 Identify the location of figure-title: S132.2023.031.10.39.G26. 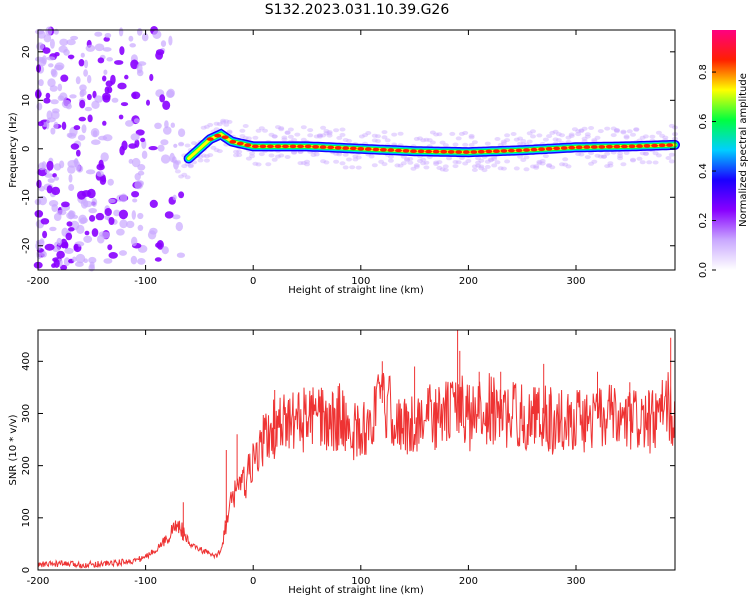
(357, 10).